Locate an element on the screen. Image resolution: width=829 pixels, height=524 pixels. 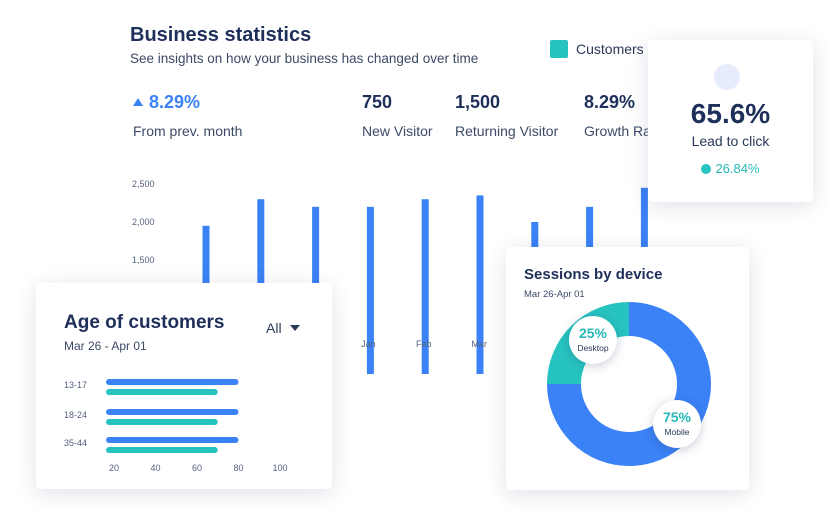
donut-label-desktop: 25% Desktop is located at coordinates (593, 340).